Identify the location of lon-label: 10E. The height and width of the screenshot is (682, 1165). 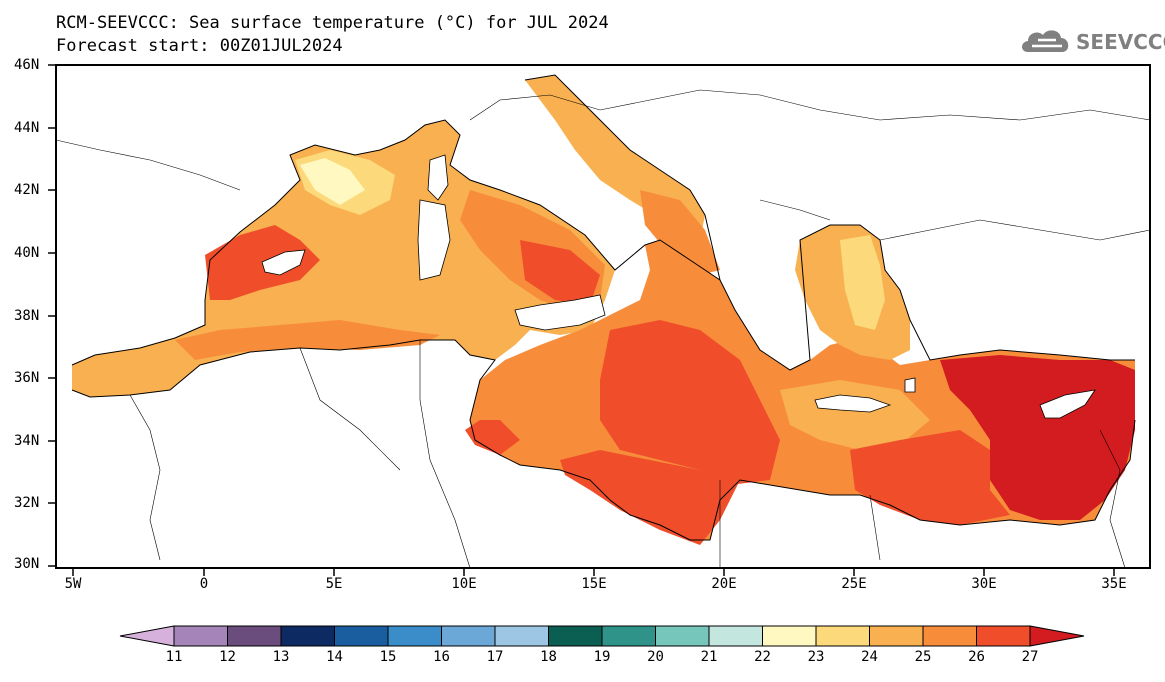
(464, 584).